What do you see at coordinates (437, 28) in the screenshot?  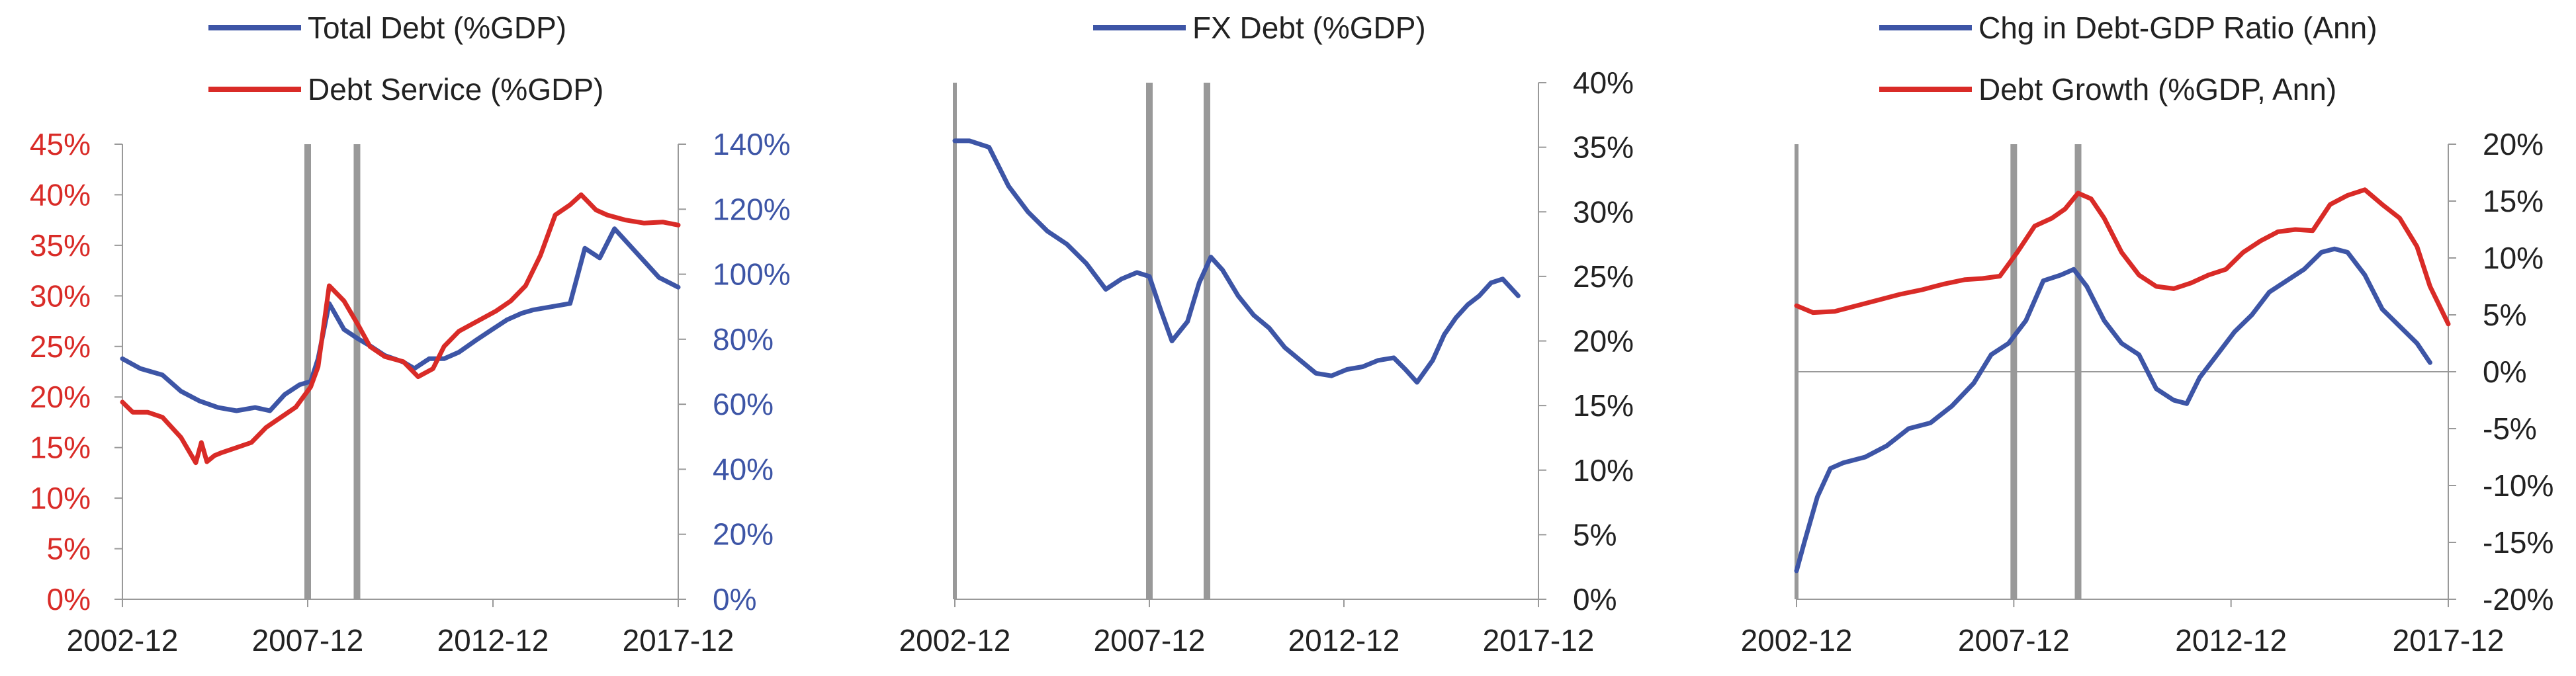 I see `legend-label: Total Debt (%GDP)` at bounding box center [437, 28].